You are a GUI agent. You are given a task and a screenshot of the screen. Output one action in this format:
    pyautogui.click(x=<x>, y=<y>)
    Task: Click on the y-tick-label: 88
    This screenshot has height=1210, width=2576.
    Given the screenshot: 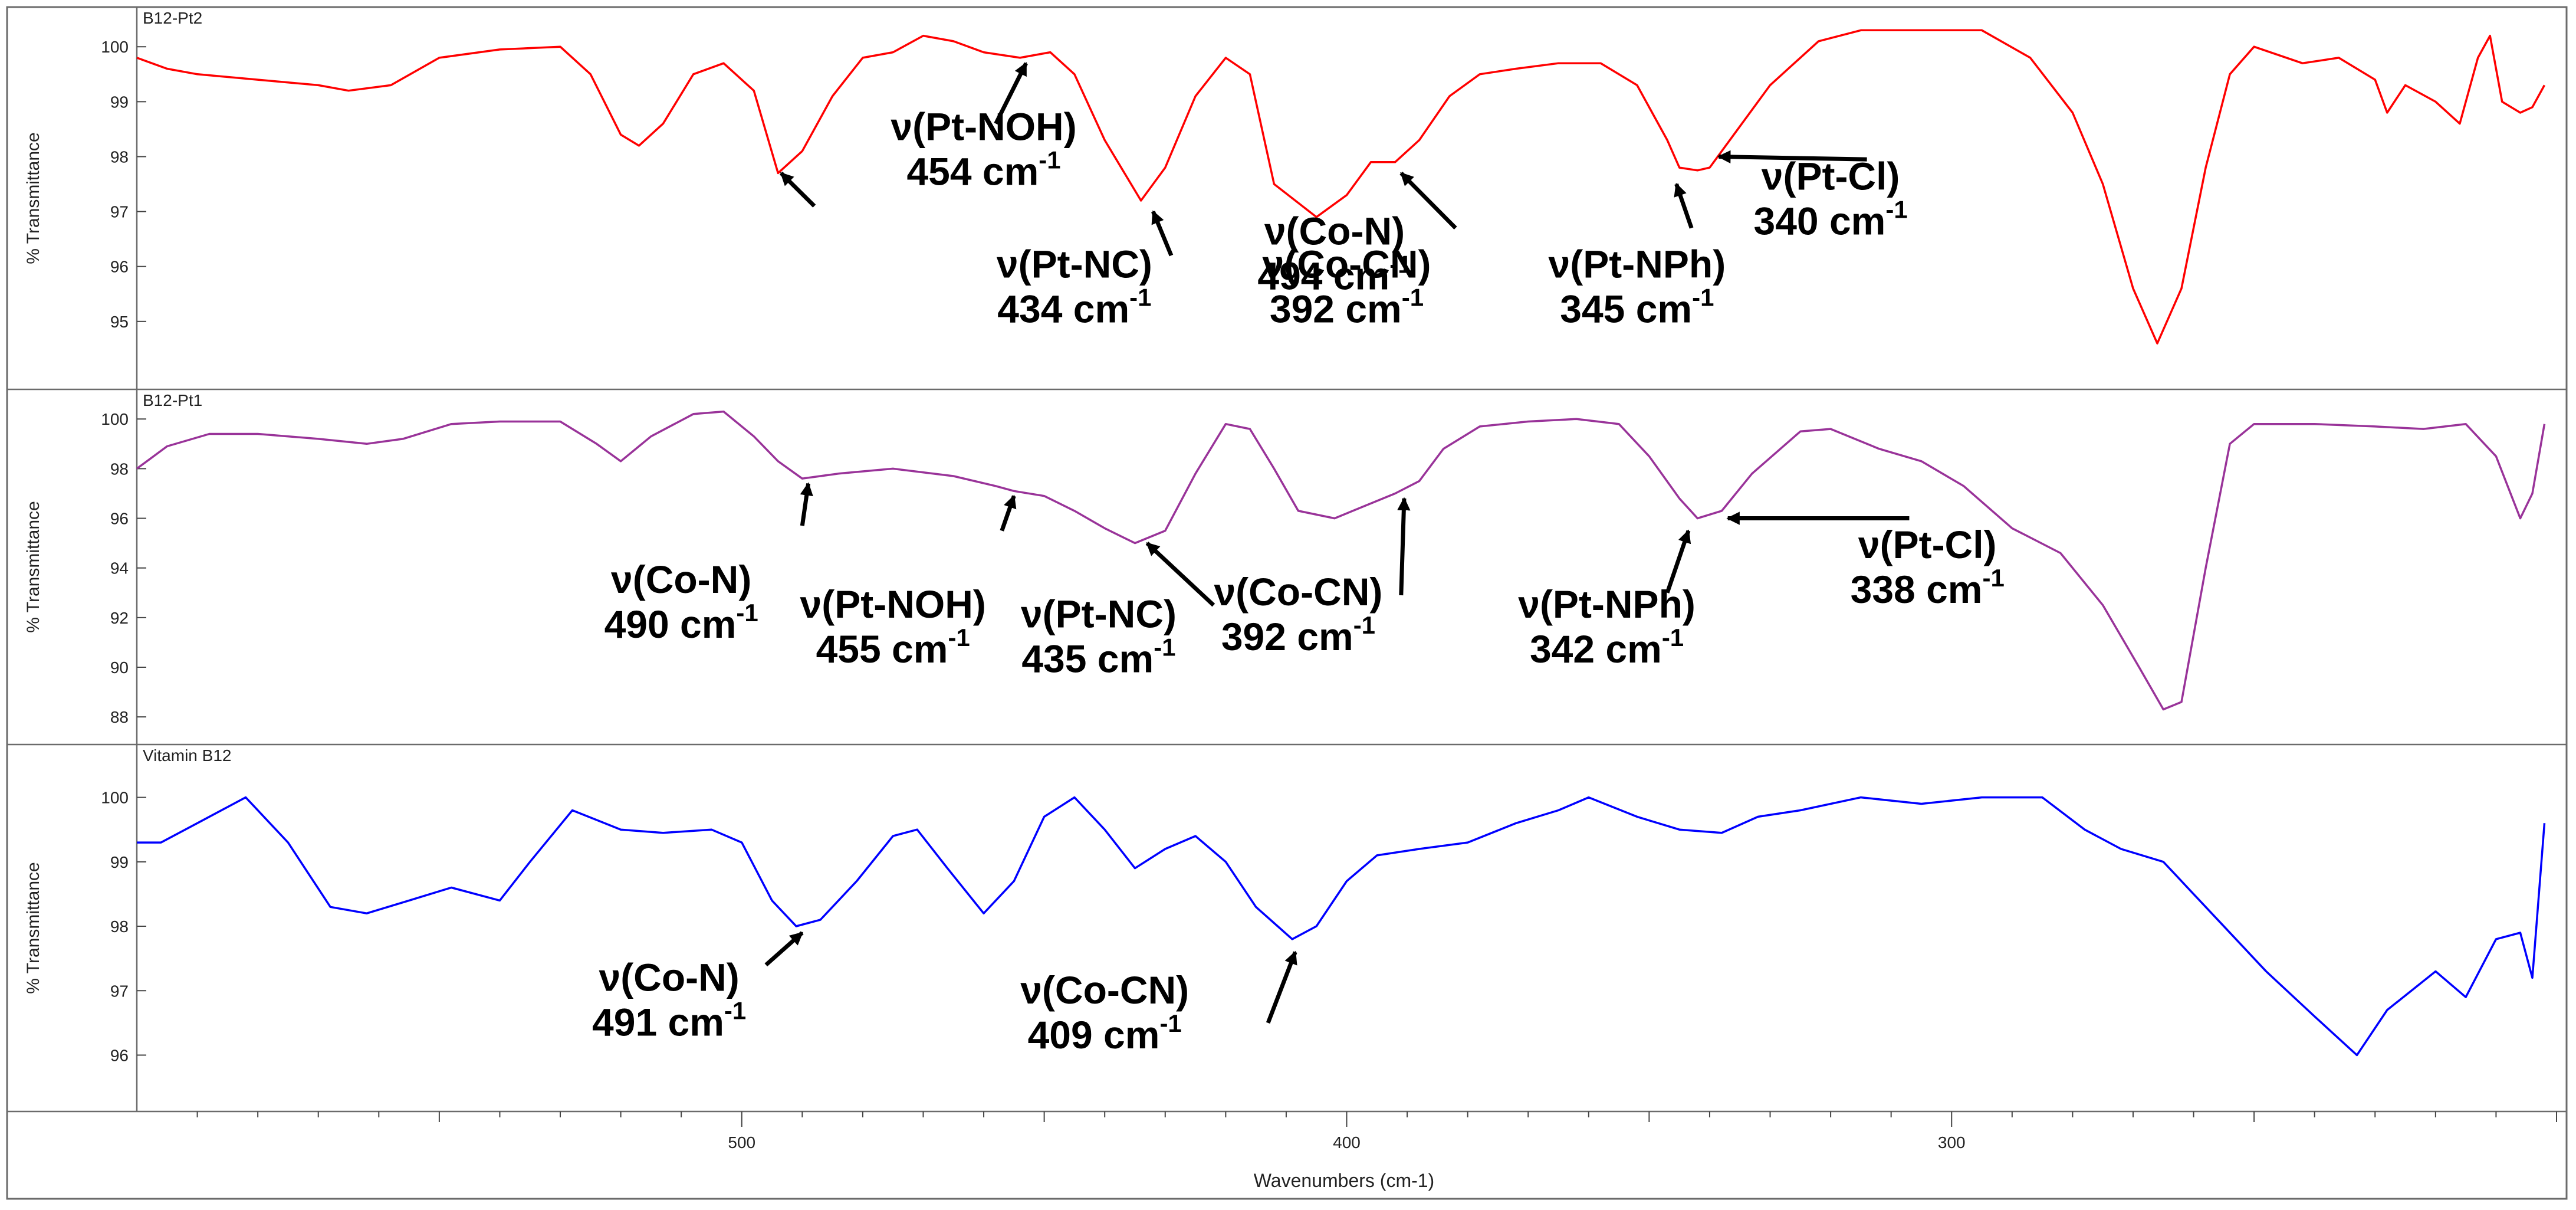 What is the action you would take?
    pyautogui.click(x=119, y=717)
    